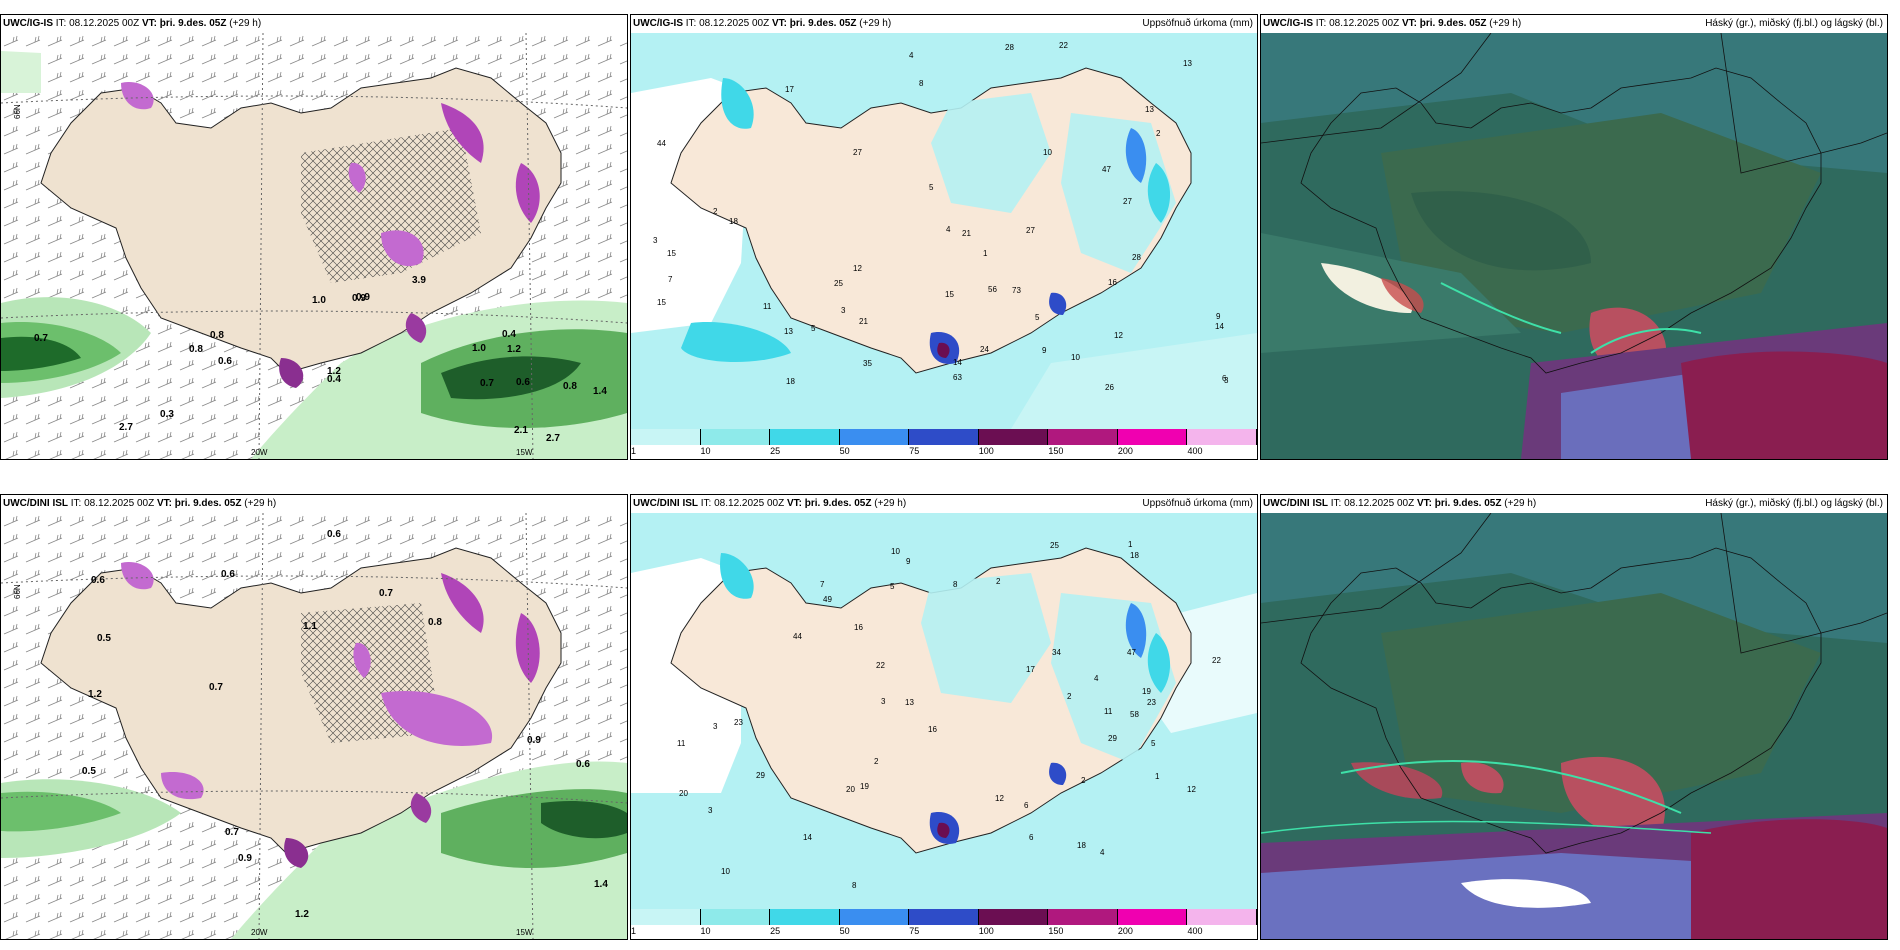 The image size is (1900, 950). What do you see at coordinates (827, 599) in the screenshot?
I see `value-label: 49` at bounding box center [827, 599].